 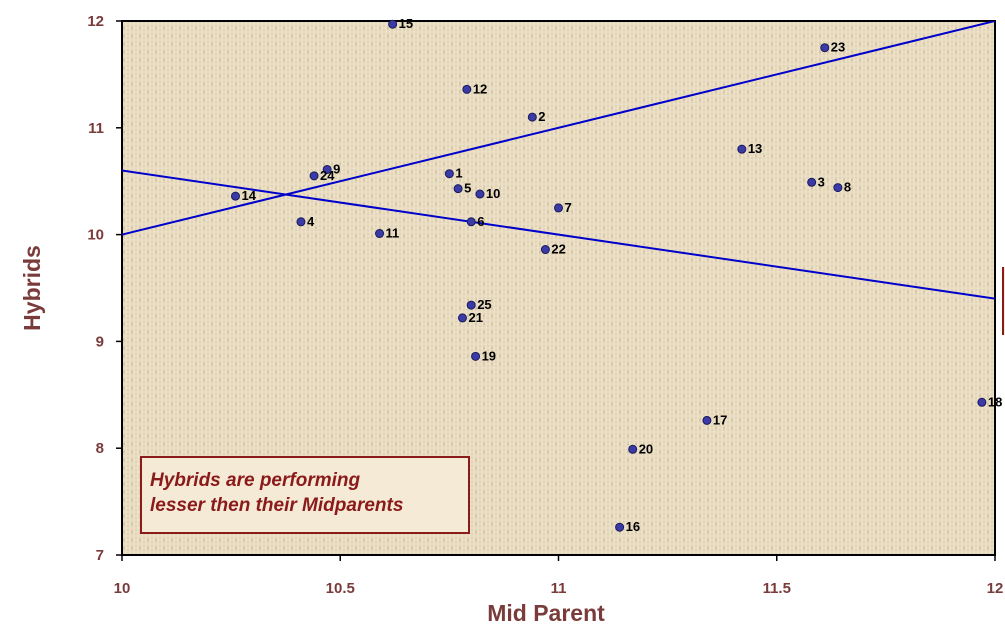 What do you see at coordinates (1003, 301) in the screenshot?
I see `clipped-annotation-box` at bounding box center [1003, 301].